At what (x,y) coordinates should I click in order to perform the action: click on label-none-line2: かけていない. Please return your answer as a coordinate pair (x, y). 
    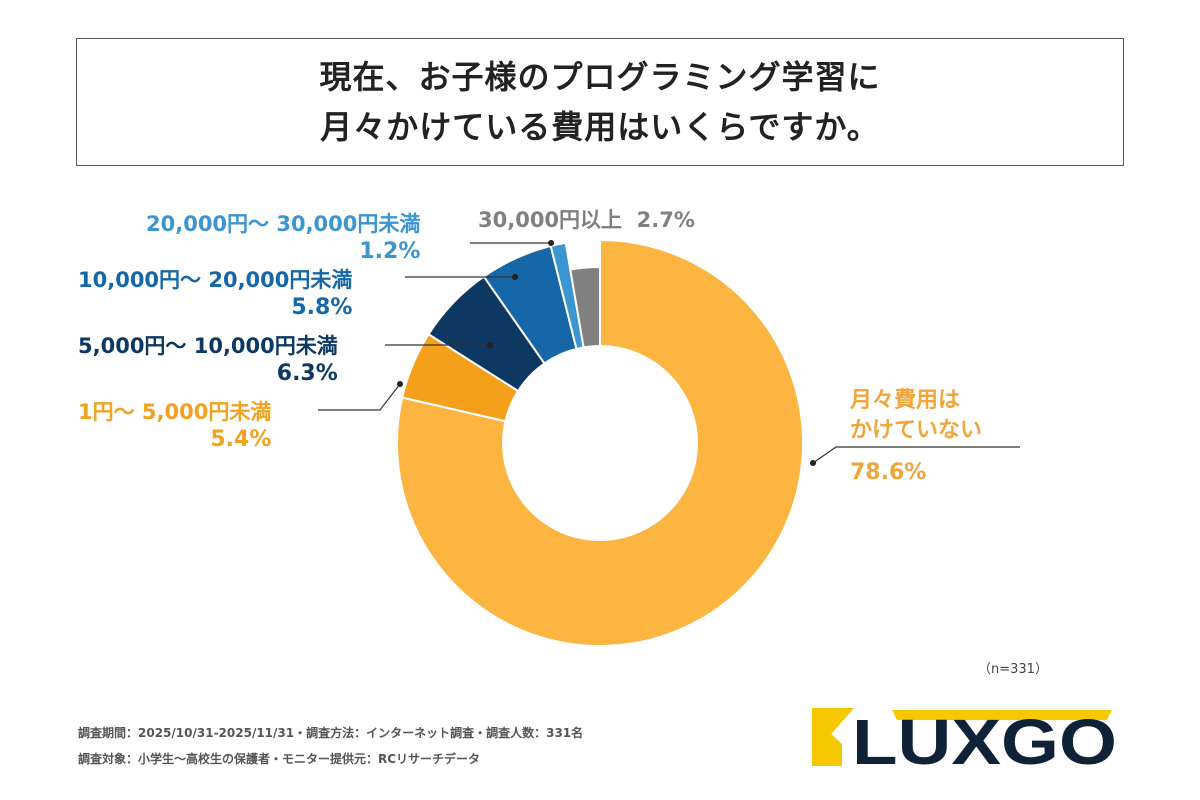
    Looking at the image, I should click on (916, 430).